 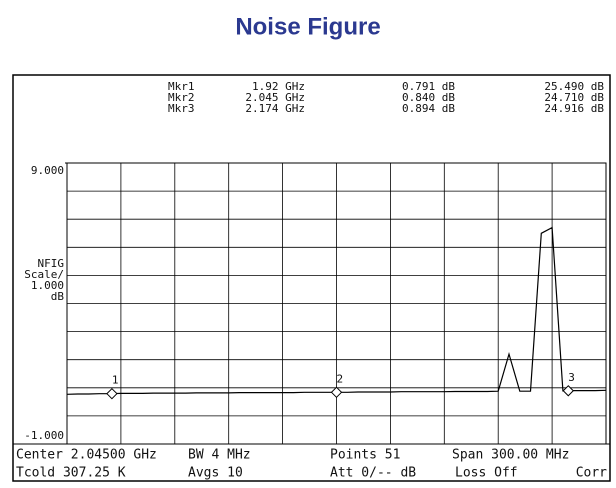 What do you see at coordinates (428, 97) in the screenshot?
I see `marker-nf: 0.840 dB` at bounding box center [428, 97].